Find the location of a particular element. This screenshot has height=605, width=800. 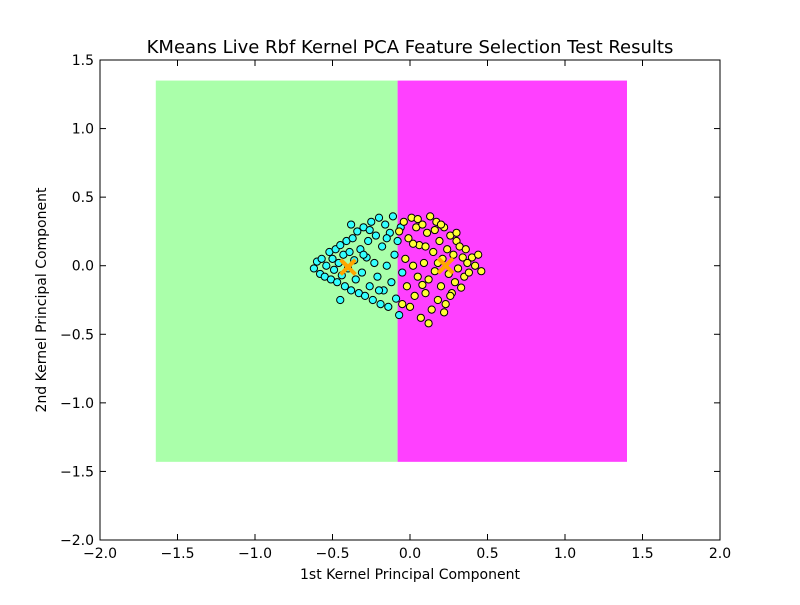

x-tick-label: −1.0 is located at coordinates (255, 554).